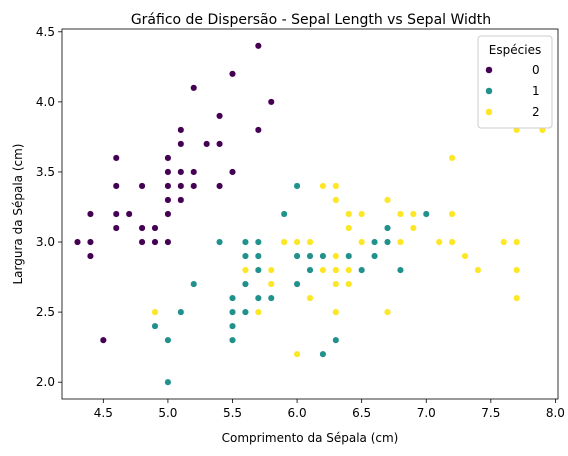 The height and width of the screenshot is (456, 568). Describe the element at coordinates (45, 312) in the screenshot. I see `y-tick-label: 2.5` at that location.